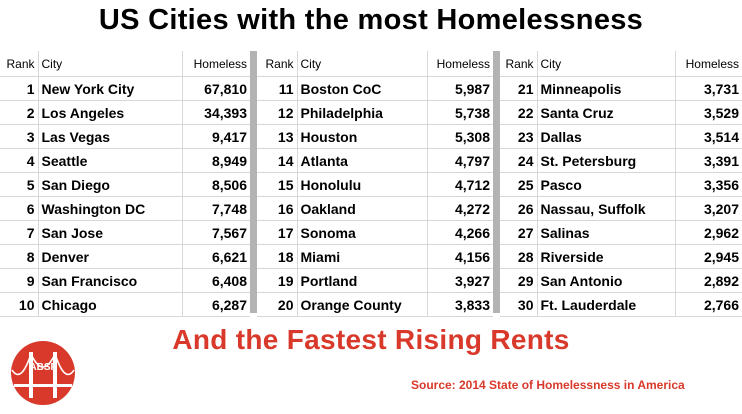 Image resolution: width=742 pixels, height=414 pixels. What do you see at coordinates (109, 208) in the screenshot?
I see `city-cell: Washington DC` at bounding box center [109, 208].